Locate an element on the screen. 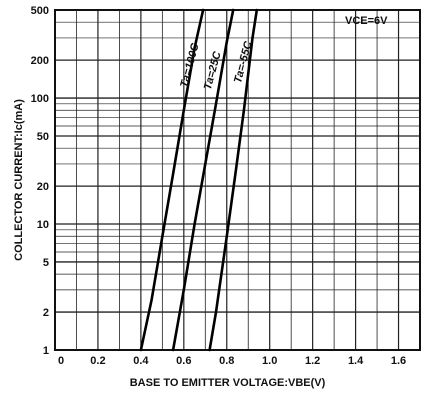 The width and height of the screenshot is (427, 398). curve-label-1: Ta=100C is located at coordinates (190, 65).